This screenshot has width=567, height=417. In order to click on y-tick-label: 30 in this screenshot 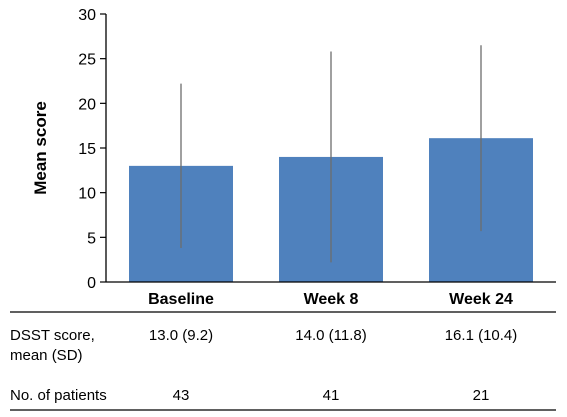, I will do `click(87, 15)`.